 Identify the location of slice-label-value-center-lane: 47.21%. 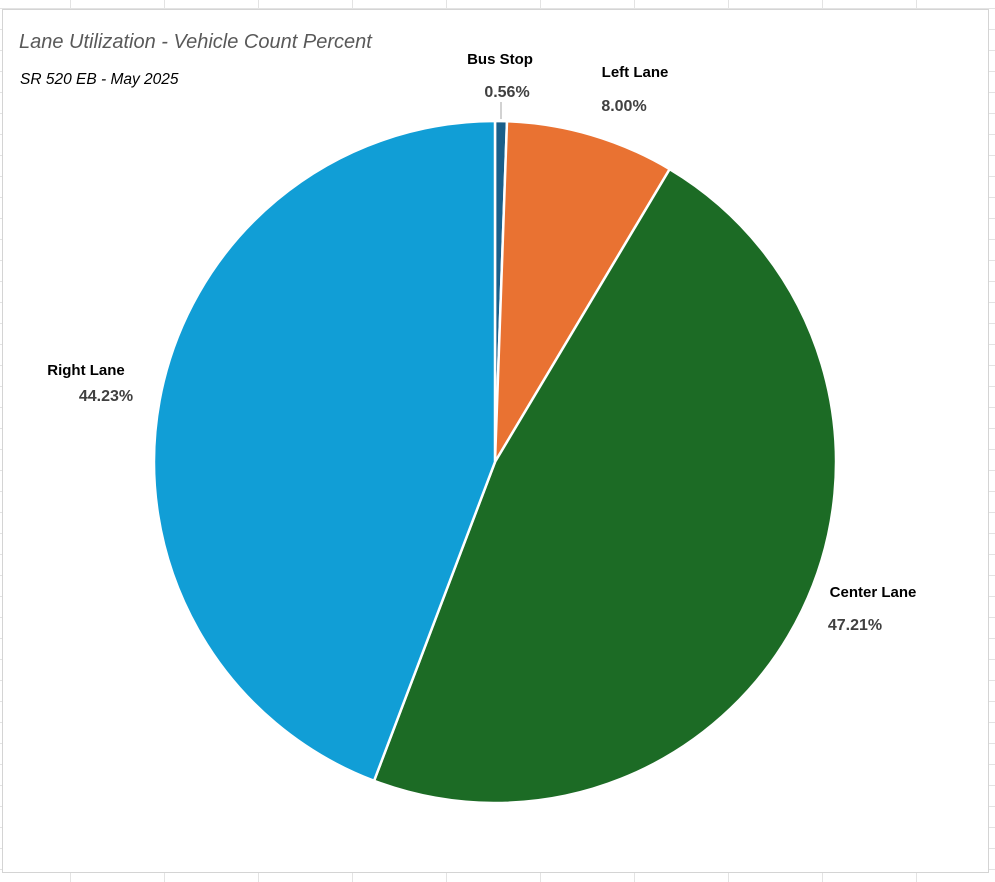
(855, 625).